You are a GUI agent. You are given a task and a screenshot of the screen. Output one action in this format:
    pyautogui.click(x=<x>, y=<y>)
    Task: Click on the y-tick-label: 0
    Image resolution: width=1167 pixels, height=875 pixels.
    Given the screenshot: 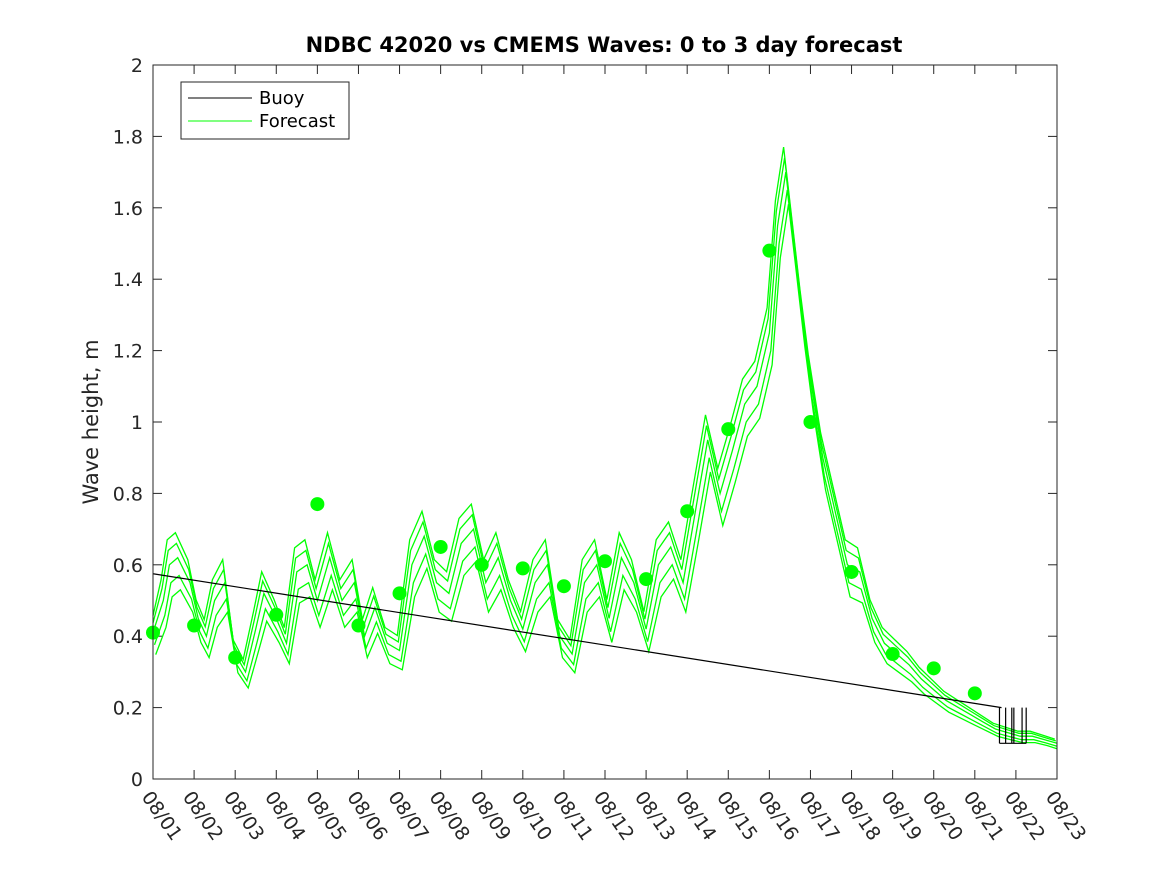 What is the action you would take?
    pyautogui.click(x=137, y=780)
    